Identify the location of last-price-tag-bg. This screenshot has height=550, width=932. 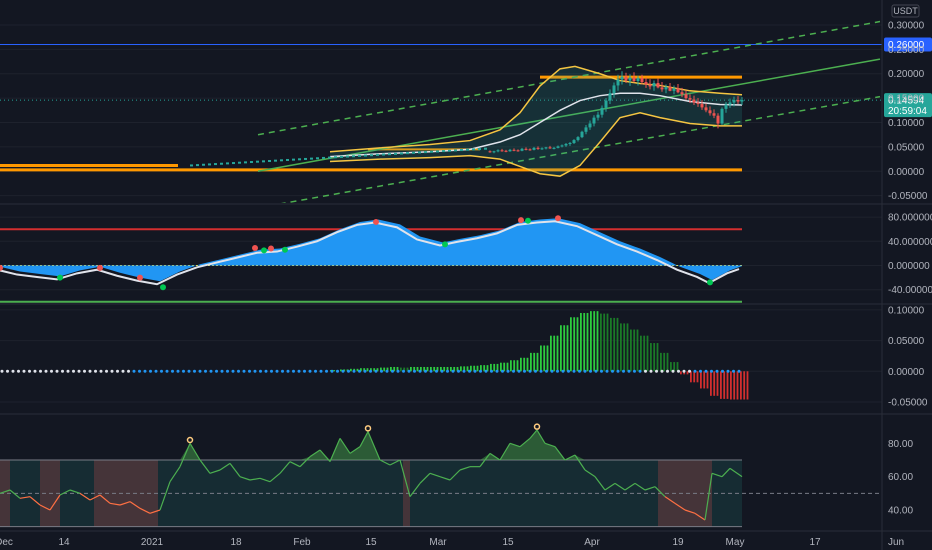
(908, 105).